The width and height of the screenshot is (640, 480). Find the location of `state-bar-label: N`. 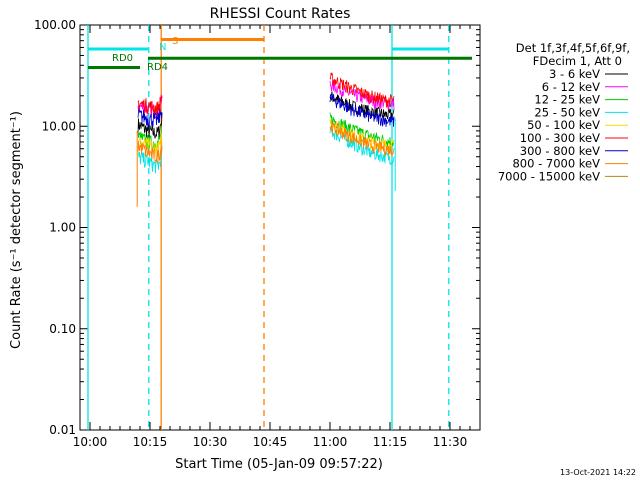

state-bar-label: N is located at coordinates (162, 47).